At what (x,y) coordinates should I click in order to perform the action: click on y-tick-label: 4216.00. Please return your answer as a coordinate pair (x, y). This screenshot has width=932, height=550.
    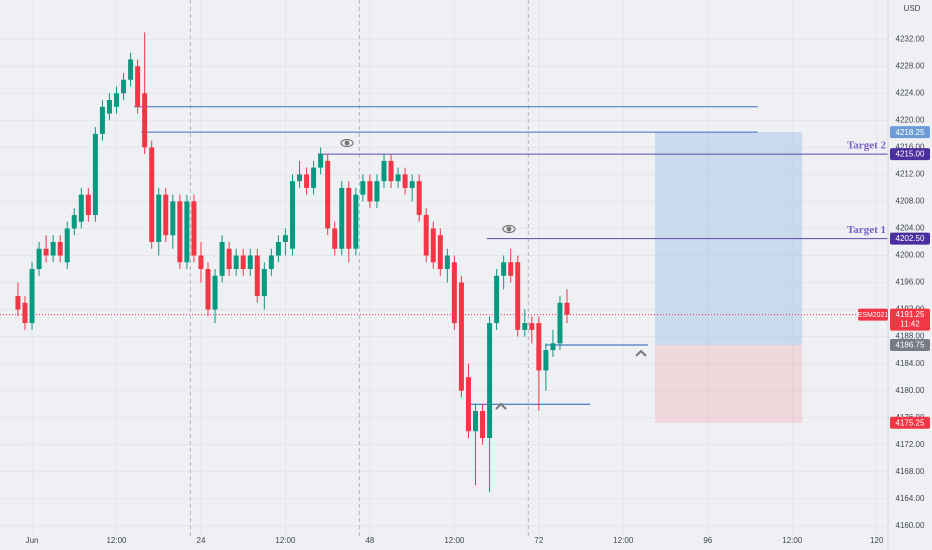
    Looking at the image, I should click on (910, 146).